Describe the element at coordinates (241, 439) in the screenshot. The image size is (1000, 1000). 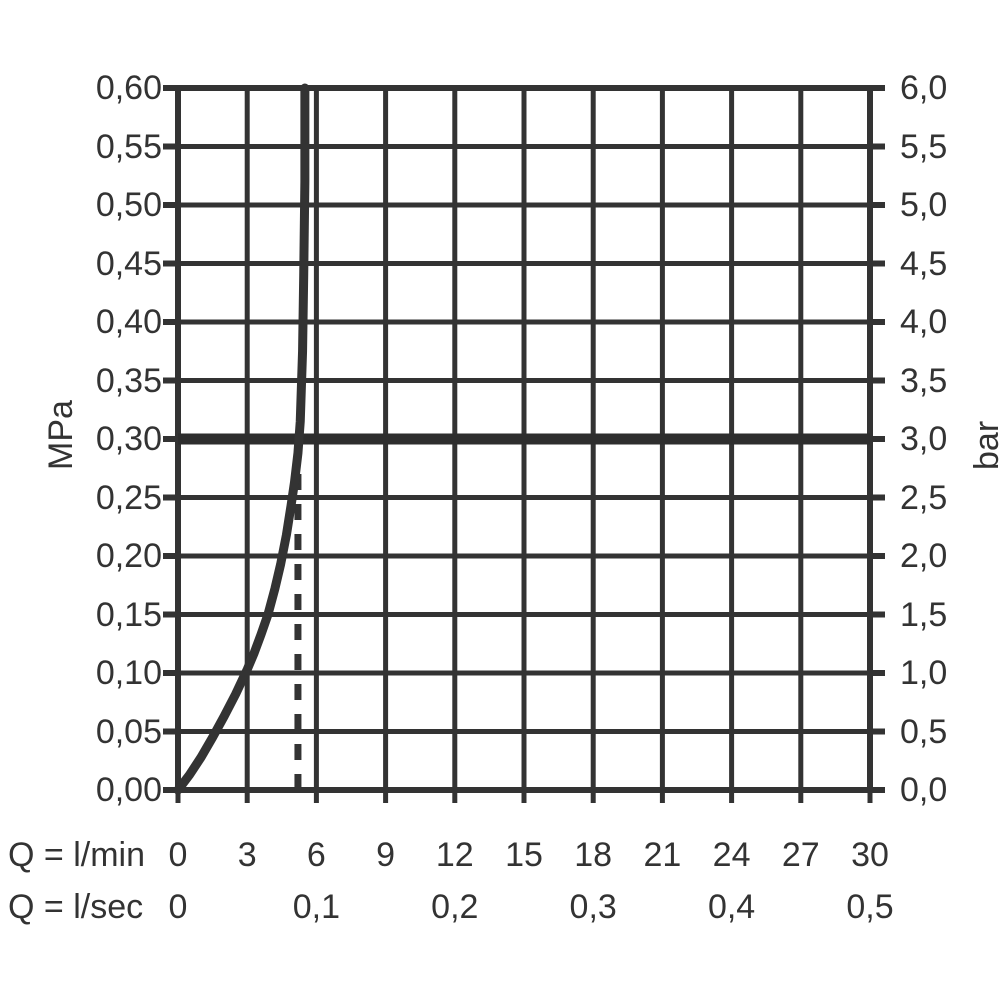
I see `pressure-loss-curve` at that location.